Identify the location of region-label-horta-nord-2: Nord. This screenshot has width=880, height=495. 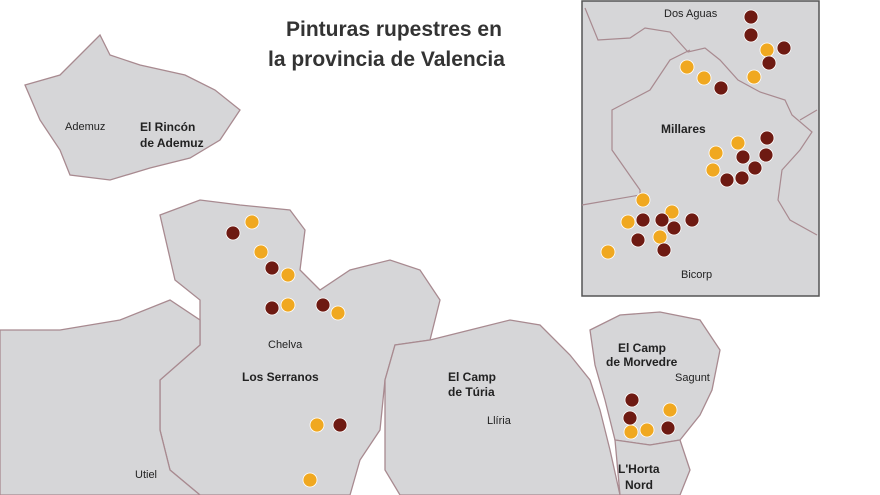
(639, 485).